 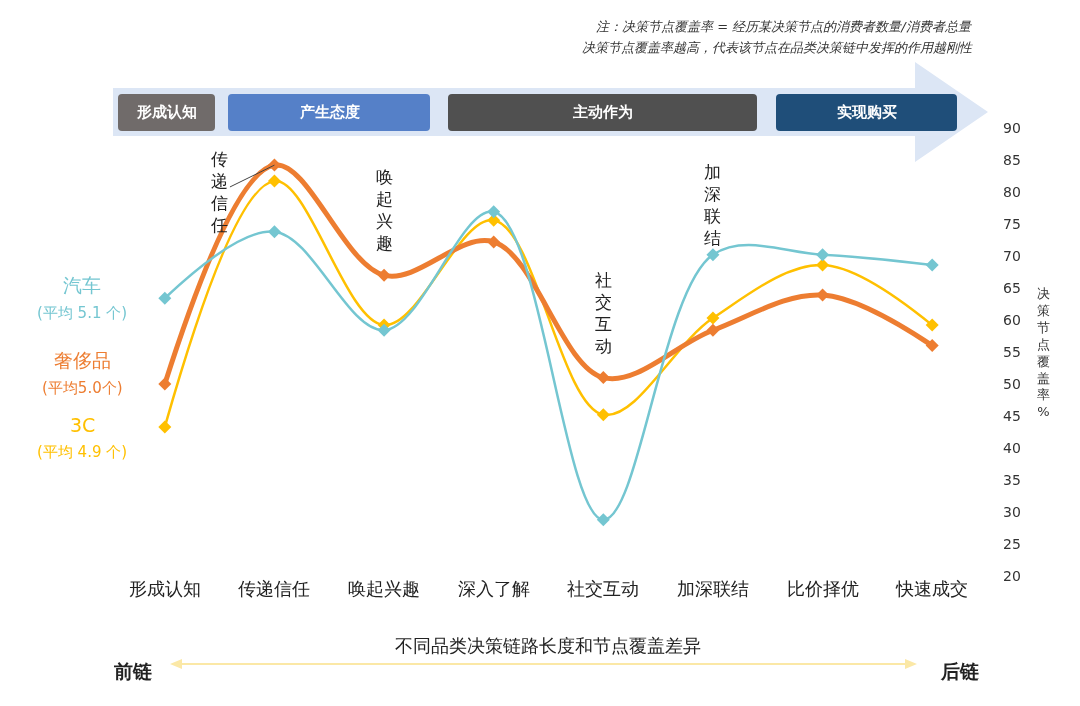 I want to click on y-tick-label: 35, so click(x=1012, y=479).